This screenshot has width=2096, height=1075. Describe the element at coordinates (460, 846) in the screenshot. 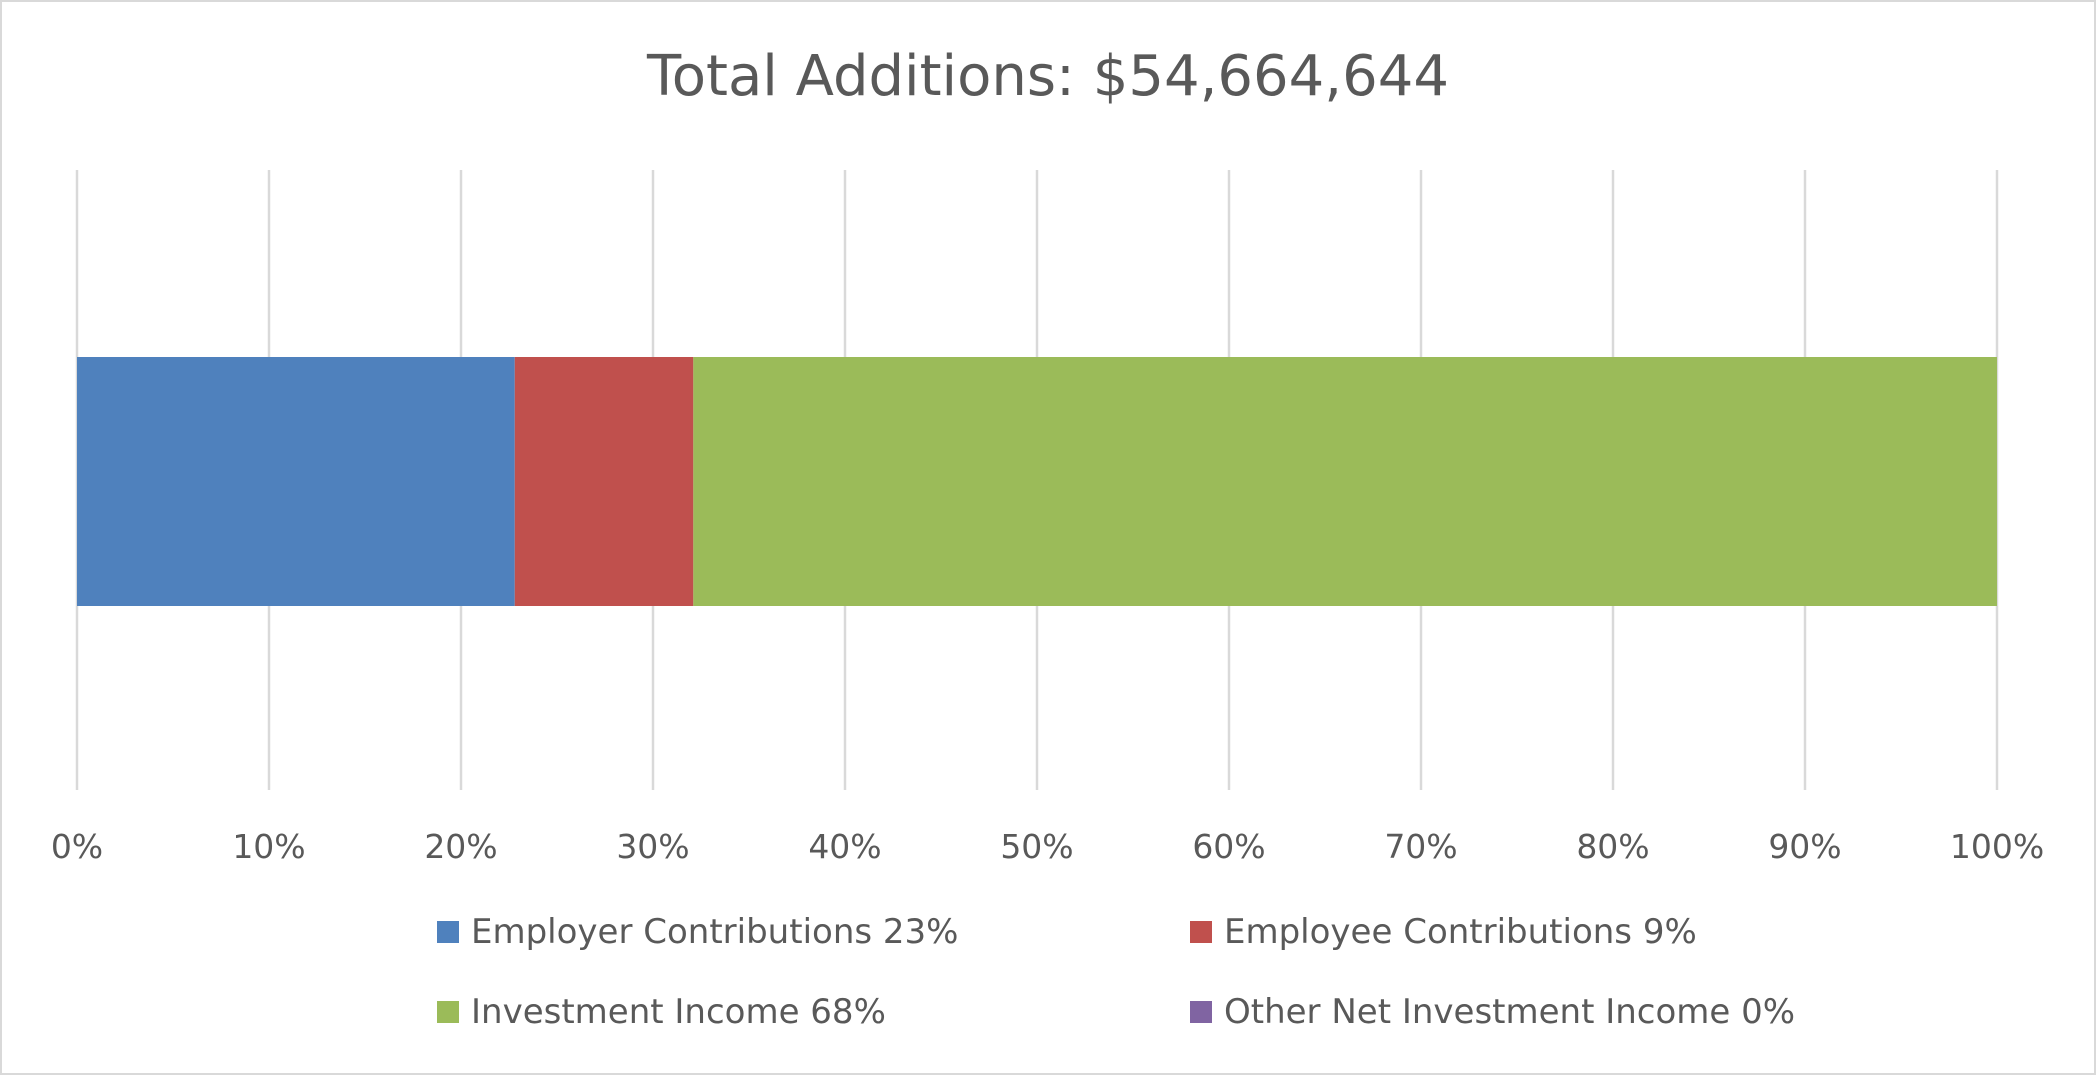

I see `x-tick-label-2: 20%` at that location.